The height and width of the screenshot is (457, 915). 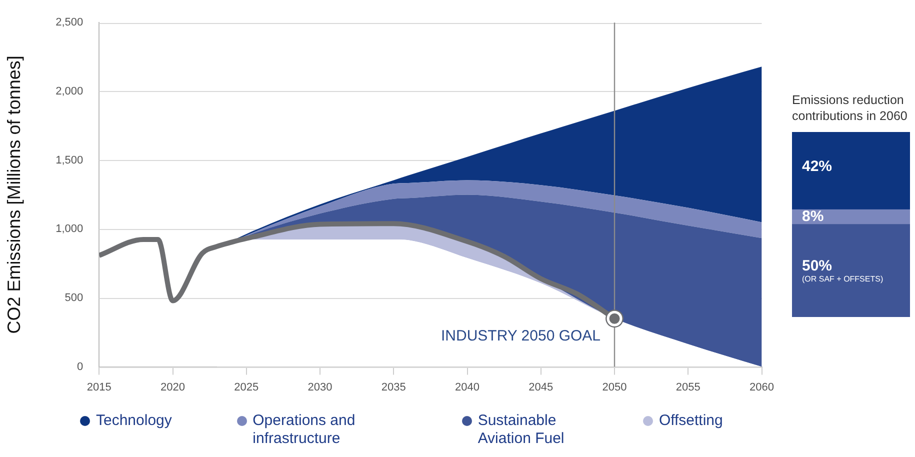 I want to click on data-label: 50%, so click(x=817, y=265).